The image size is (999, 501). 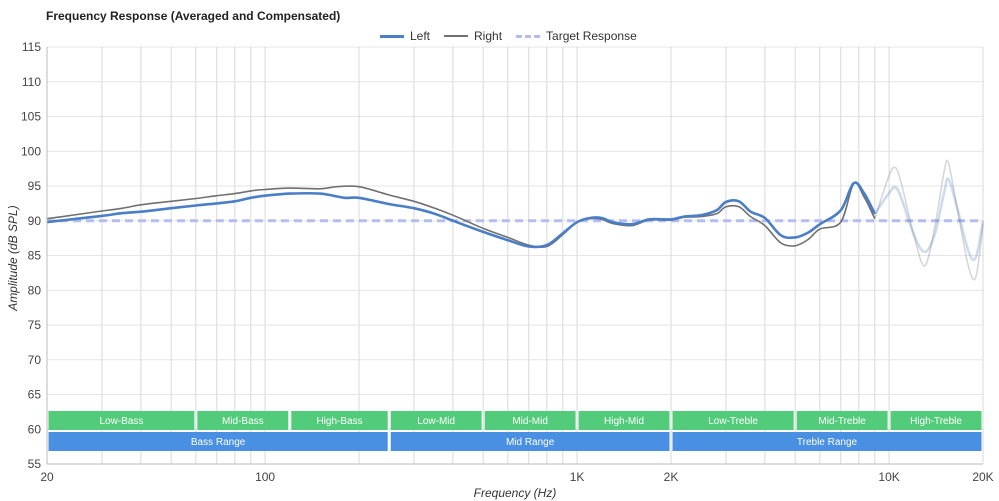 I want to click on band-label: Low-Mid, so click(x=436, y=421).